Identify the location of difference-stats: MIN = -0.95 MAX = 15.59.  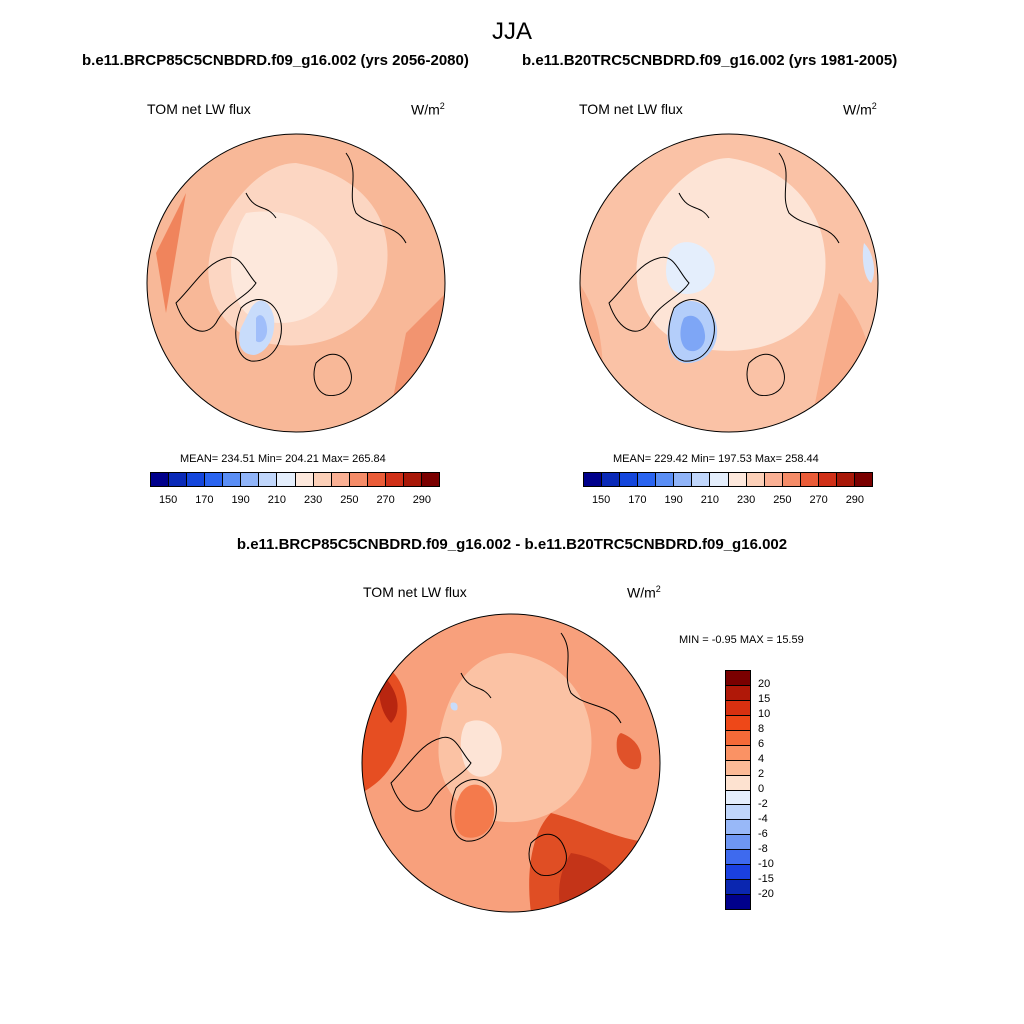
(741, 640).